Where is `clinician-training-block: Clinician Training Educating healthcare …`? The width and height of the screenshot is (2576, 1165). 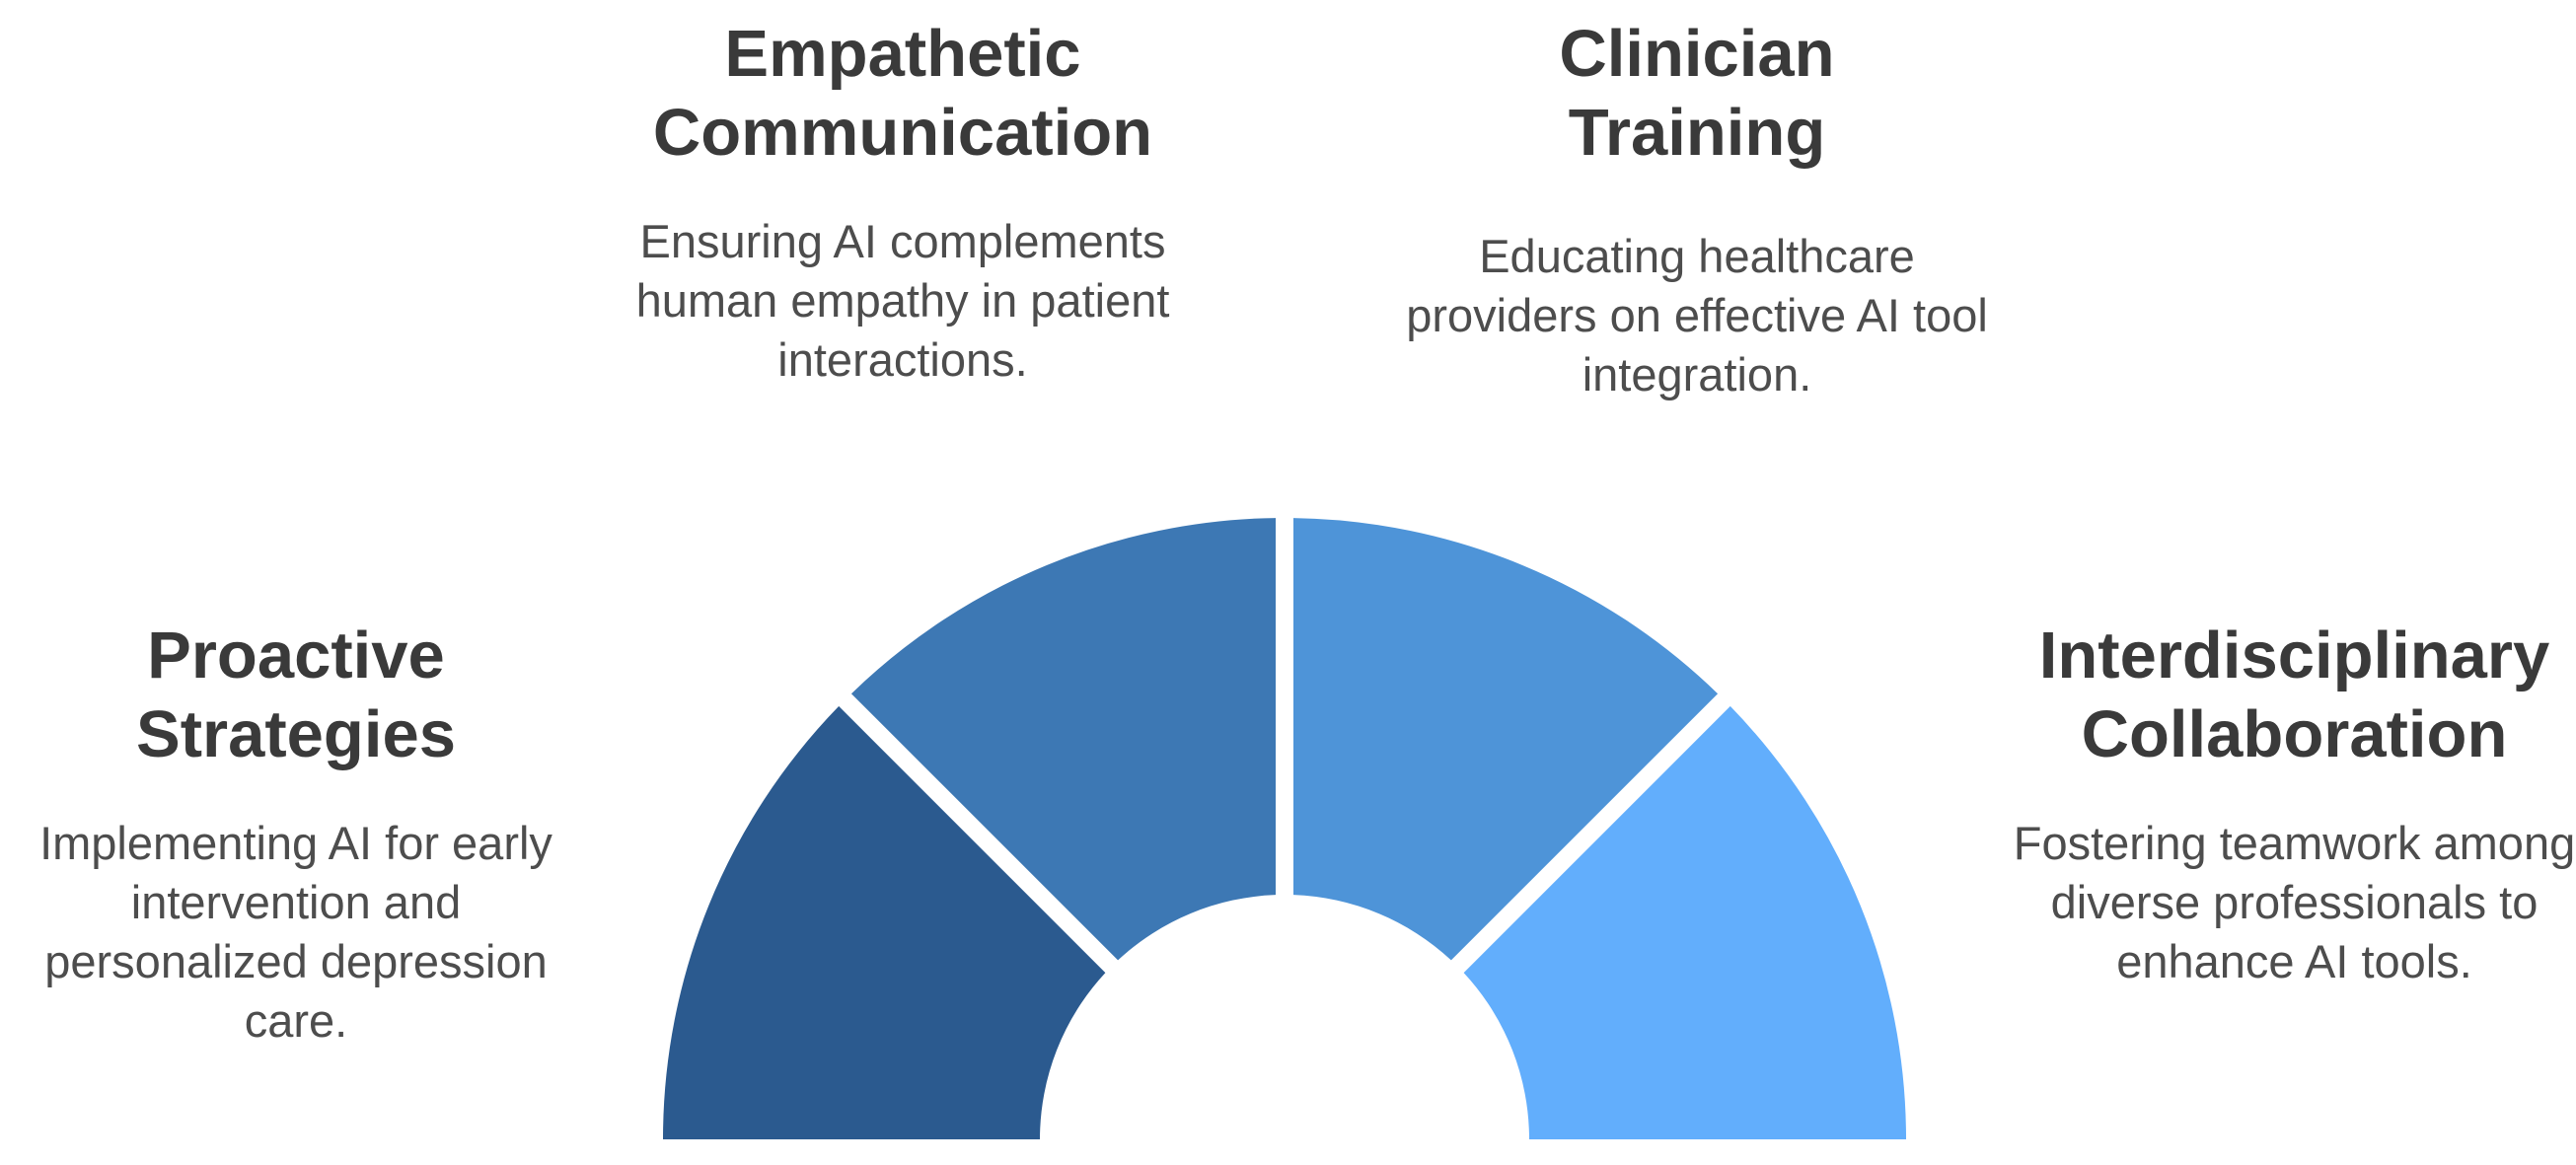
clinician-training-block: Clinician Training Educating healthcare … is located at coordinates (1697, 210).